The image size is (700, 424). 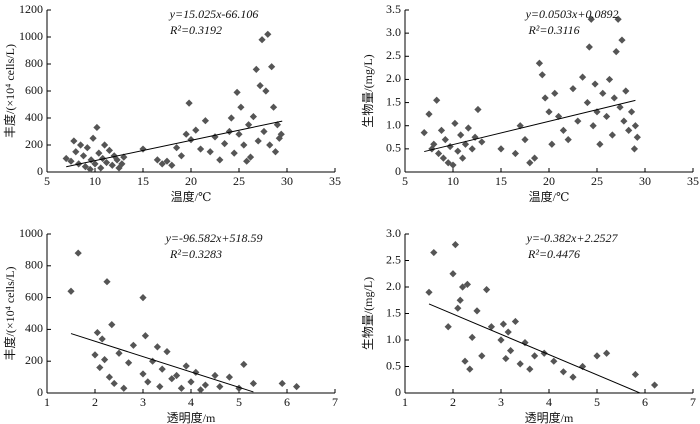 What do you see at coordinates (572, 238) in the screenshot?
I see `equation: y=-0.382x+2.2527` at bounding box center [572, 238].